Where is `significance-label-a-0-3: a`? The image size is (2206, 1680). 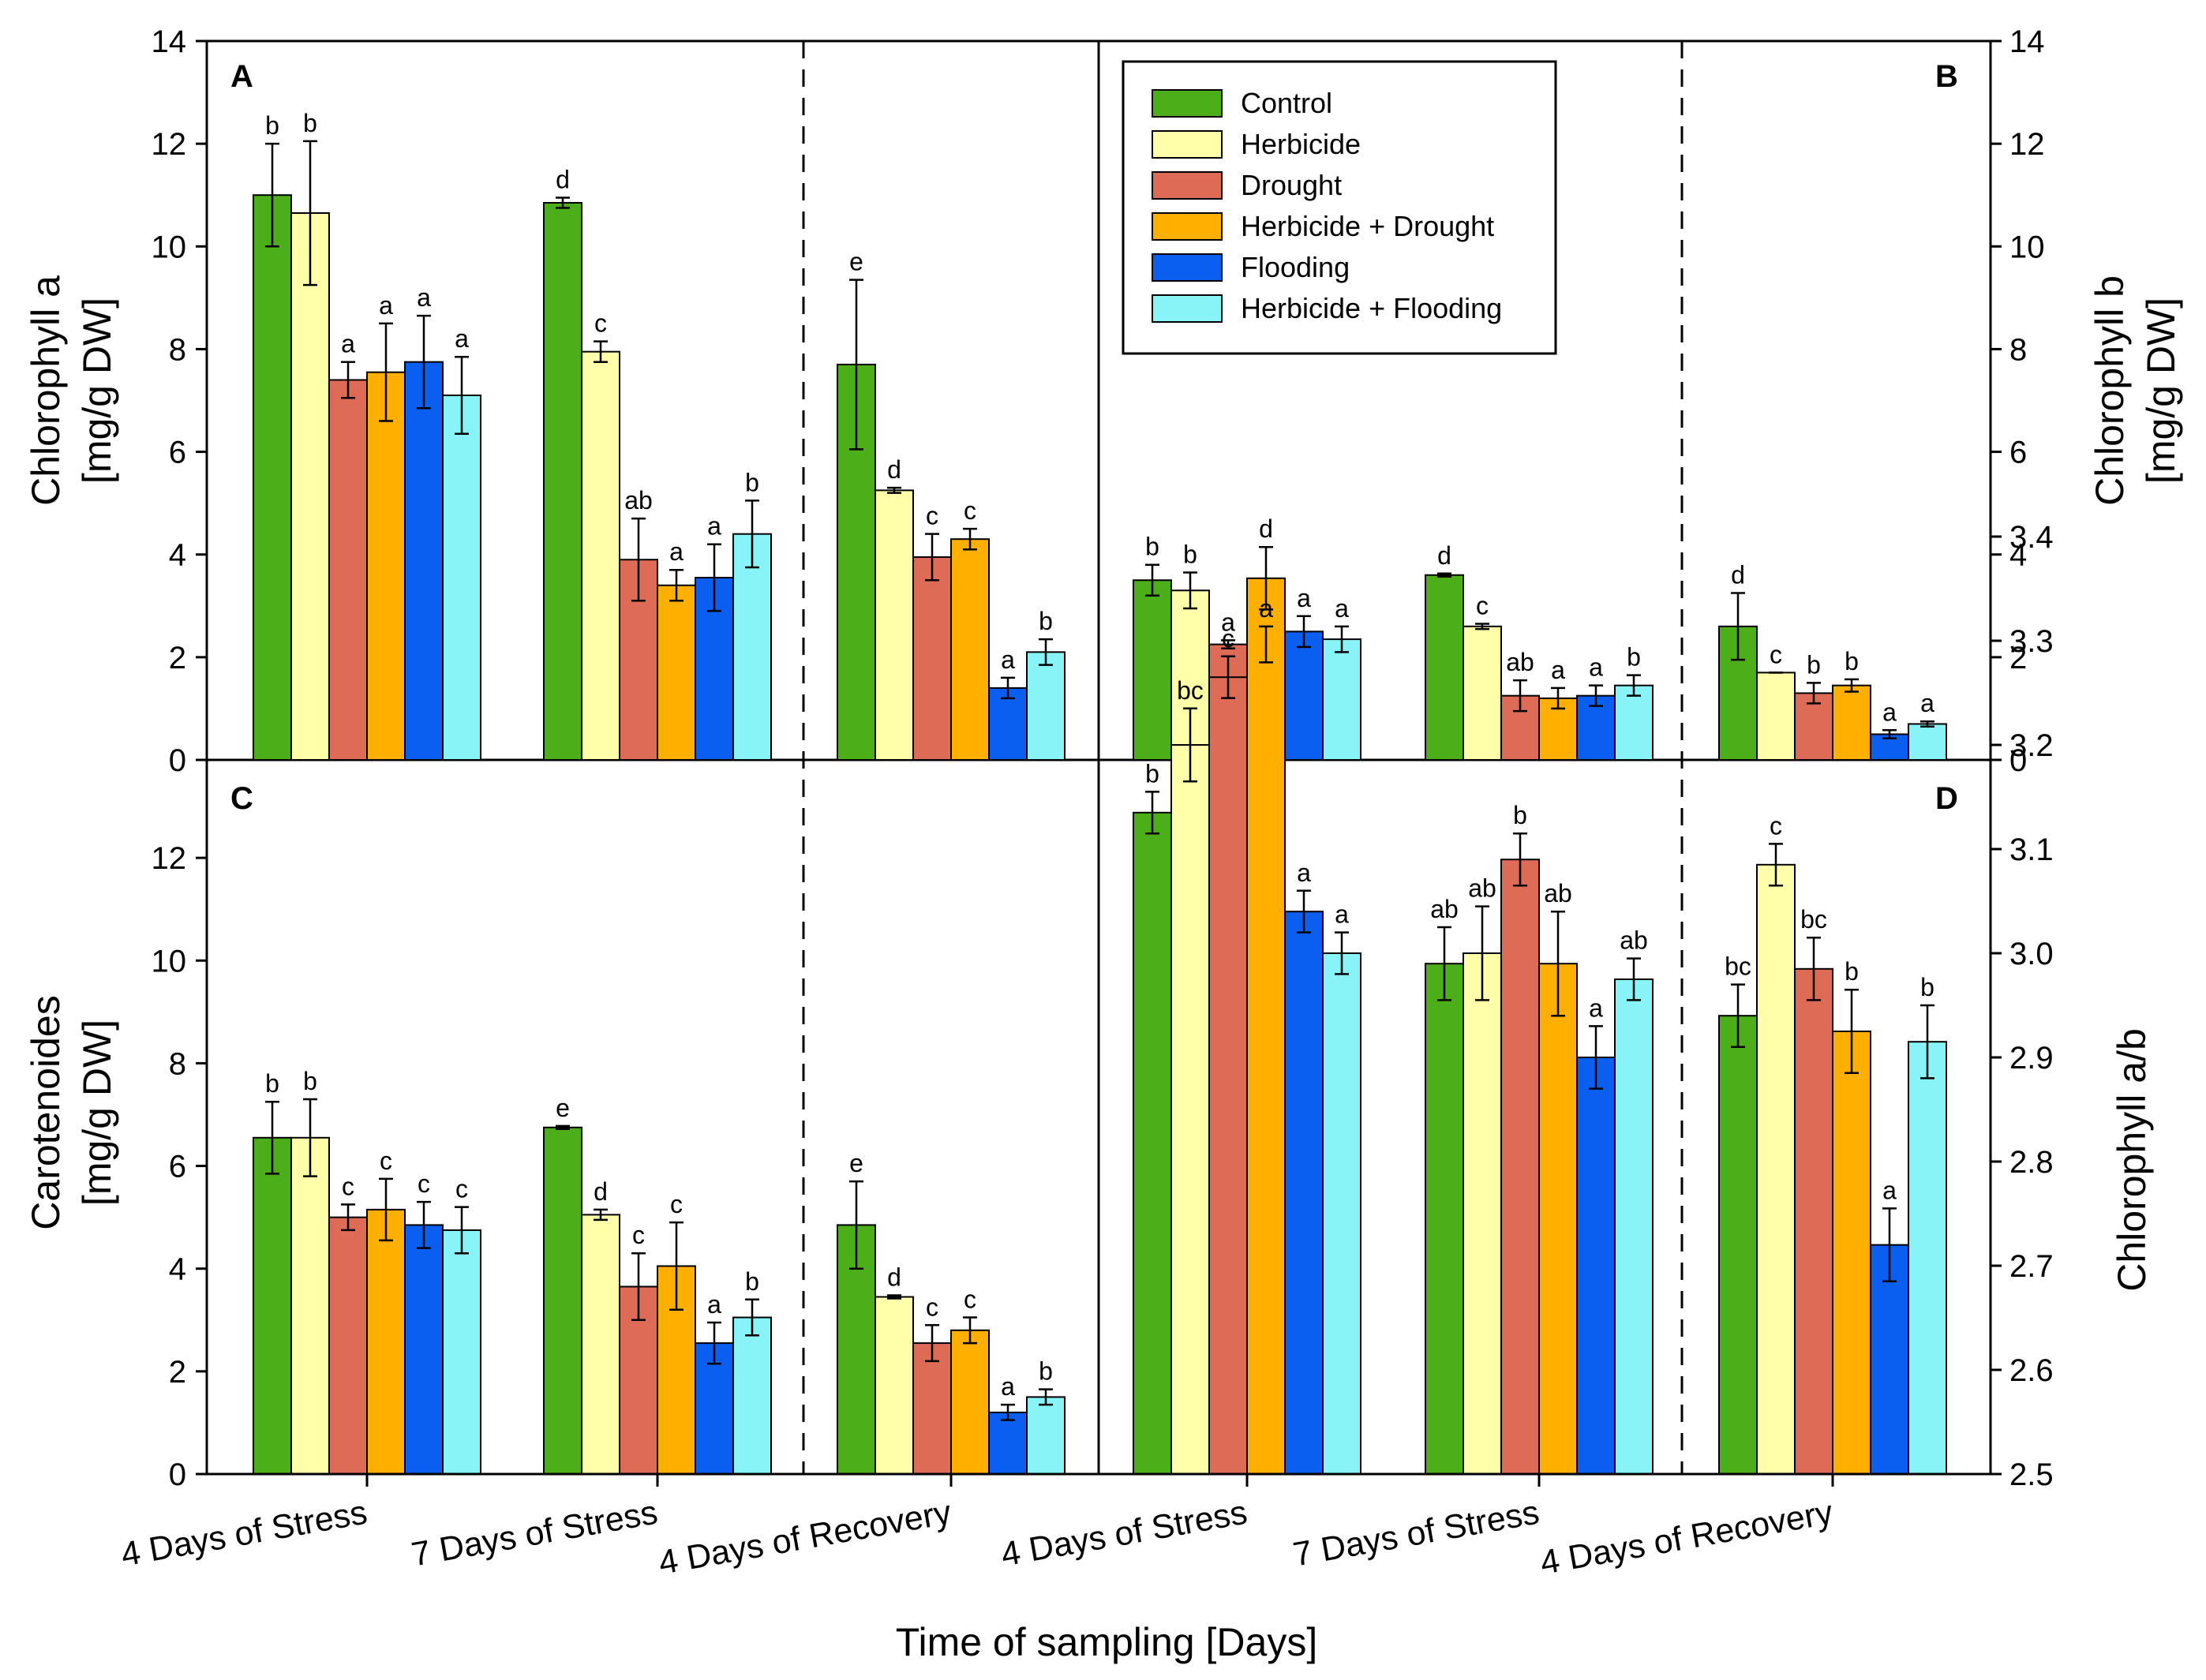 significance-label-a-0-3: a is located at coordinates (386, 305).